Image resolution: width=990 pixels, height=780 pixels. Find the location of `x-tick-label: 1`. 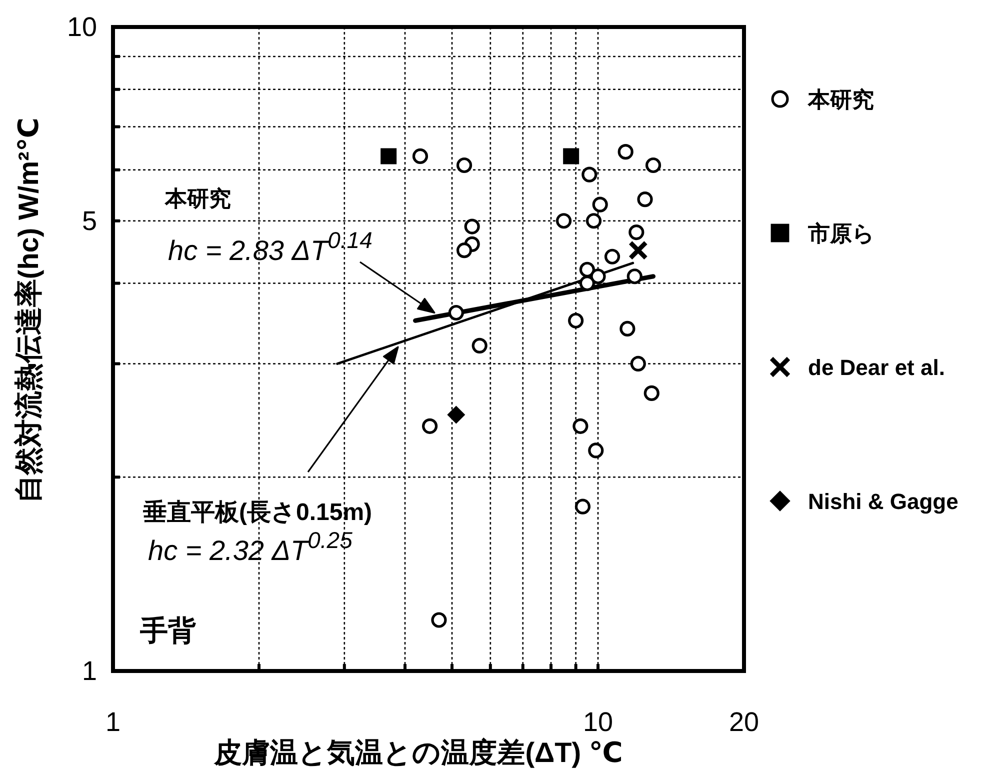

x-tick-label: 1 is located at coordinates (113, 722).